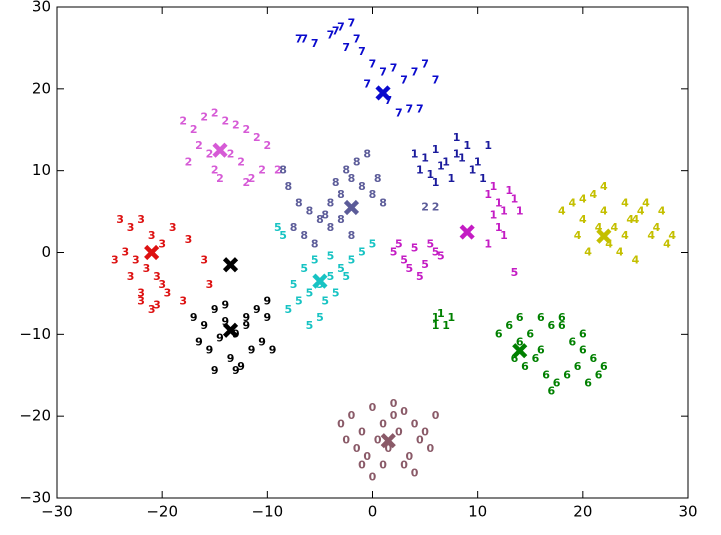 This screenshot has height=535, width=721. Describe the element at coordinates (35, 498) in the screenshot. I see `y-tick-label: −30` at that location.